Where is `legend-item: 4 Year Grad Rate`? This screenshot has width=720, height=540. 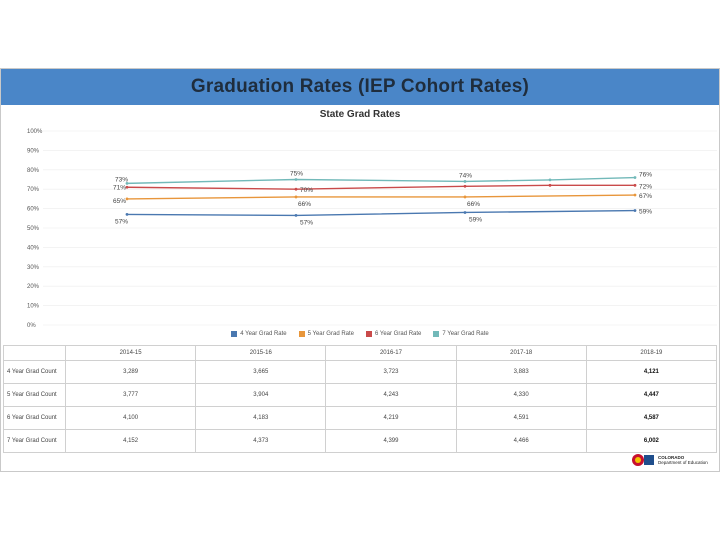 legend-item: 4 Year Grad Rate is located at coordinates (259, 334).